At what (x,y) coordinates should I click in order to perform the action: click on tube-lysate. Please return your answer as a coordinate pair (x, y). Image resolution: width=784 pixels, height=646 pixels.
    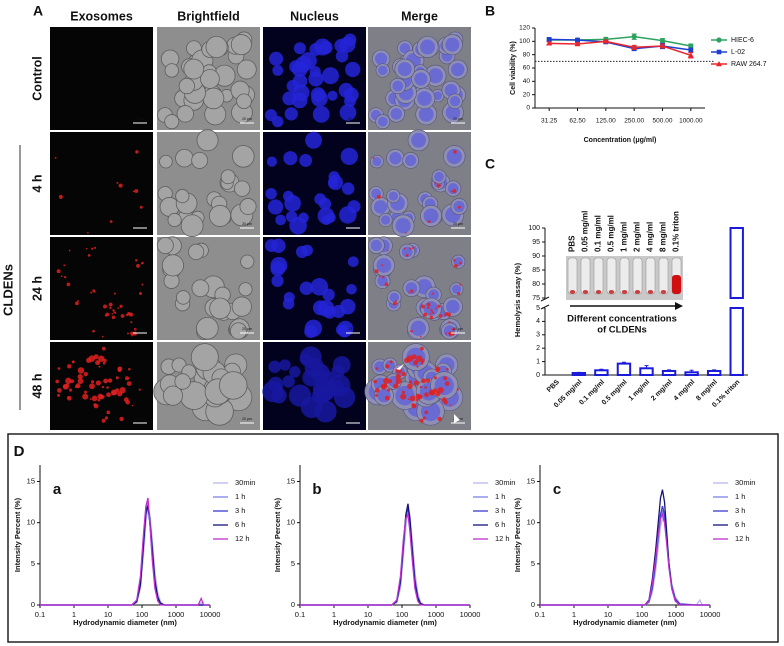
    Looking at the image, I should click on (676, 284).